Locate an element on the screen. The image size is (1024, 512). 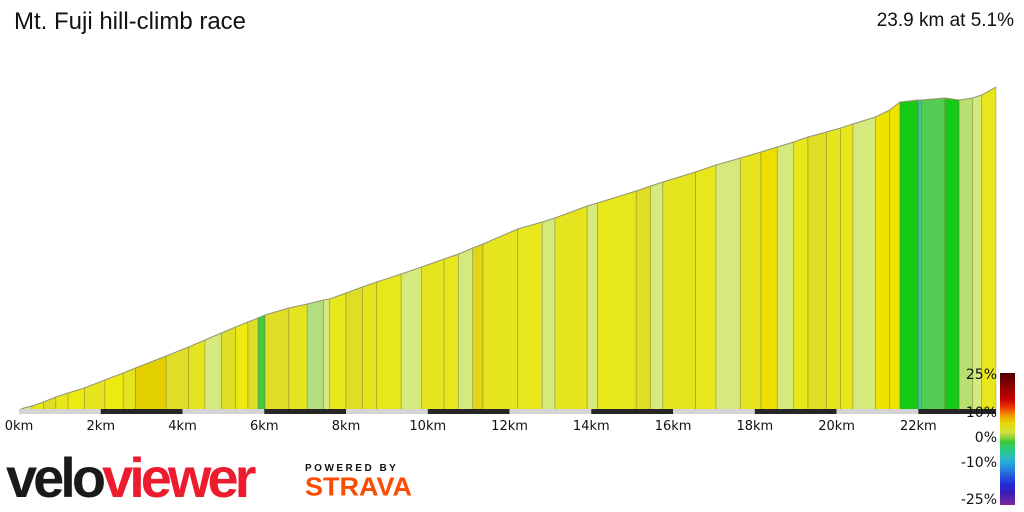
gradient-legend-bar is located at coordinates (1007, 439).